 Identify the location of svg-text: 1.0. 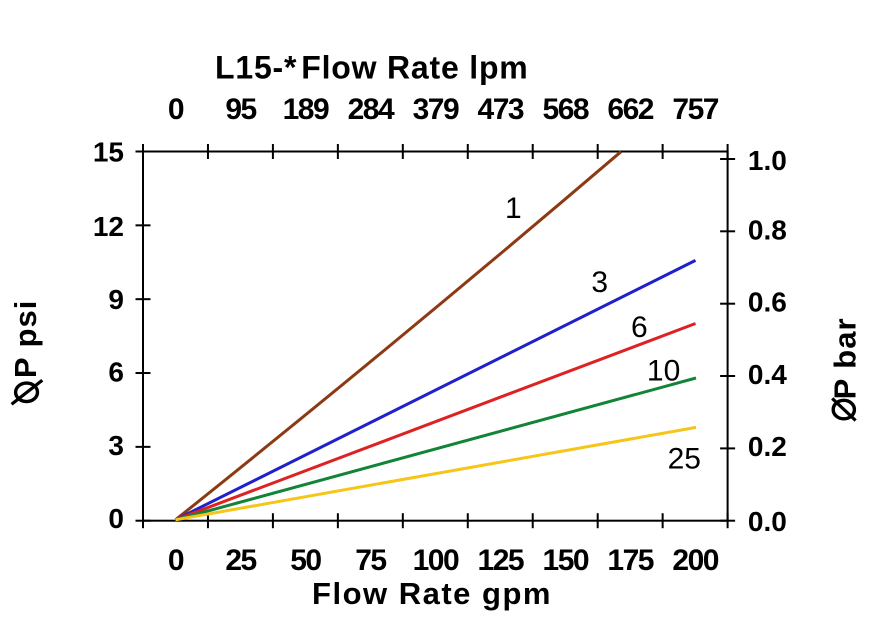
(767, 160).